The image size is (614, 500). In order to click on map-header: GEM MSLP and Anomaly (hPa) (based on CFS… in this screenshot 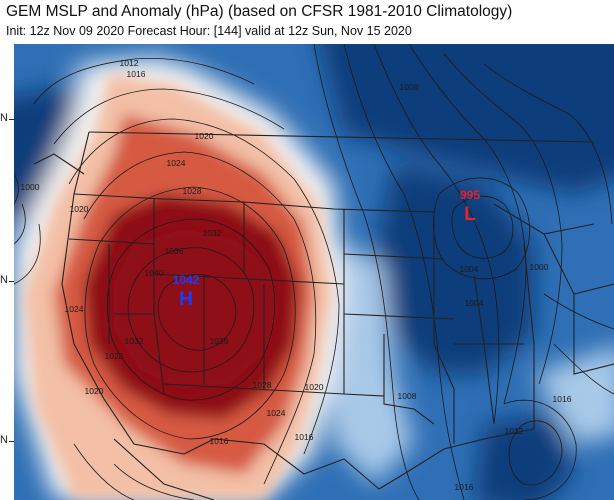, I will do `click(307, 22)`.